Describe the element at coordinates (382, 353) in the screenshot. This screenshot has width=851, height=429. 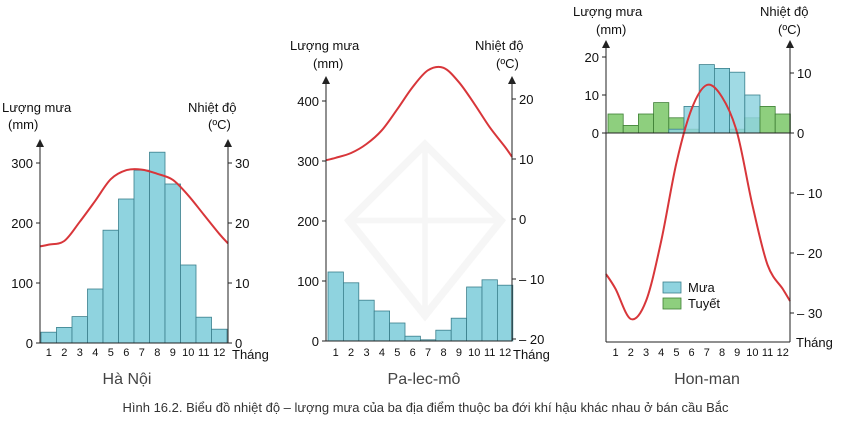
I see `palermo-month-label-4: 4` at that location.